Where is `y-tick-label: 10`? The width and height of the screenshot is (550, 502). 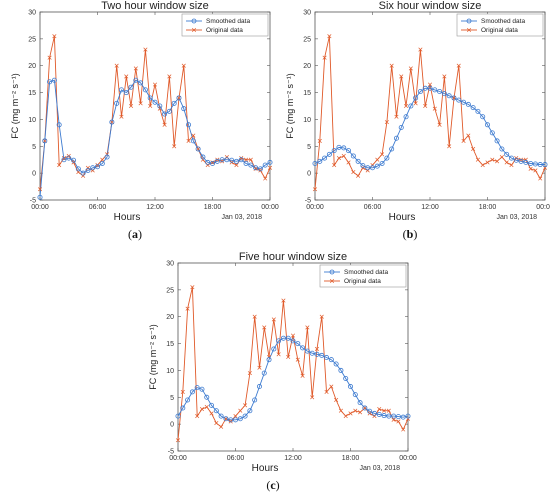
y-tick-label: 10 is located at coordinates (307, 120).